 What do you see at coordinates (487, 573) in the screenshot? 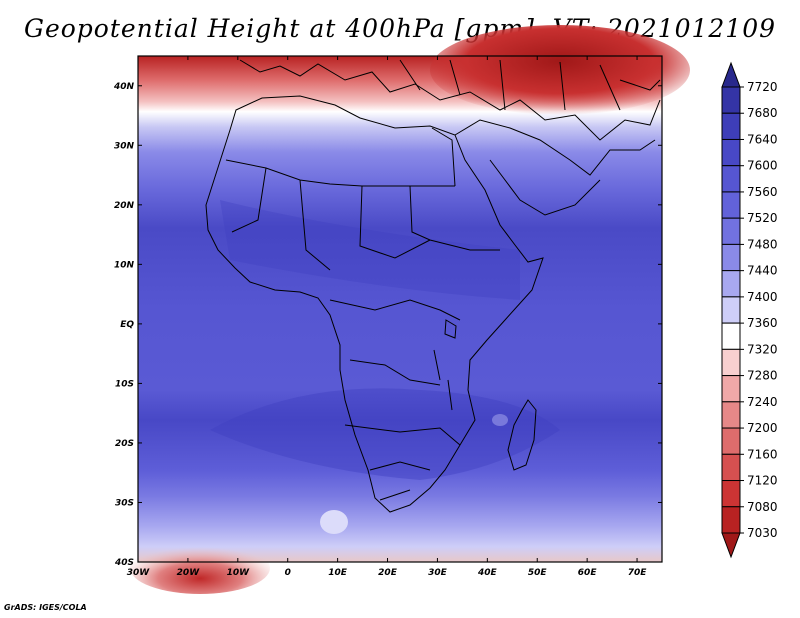
I see `lon-tick-label: 40E` at bounding box center [487, 573].